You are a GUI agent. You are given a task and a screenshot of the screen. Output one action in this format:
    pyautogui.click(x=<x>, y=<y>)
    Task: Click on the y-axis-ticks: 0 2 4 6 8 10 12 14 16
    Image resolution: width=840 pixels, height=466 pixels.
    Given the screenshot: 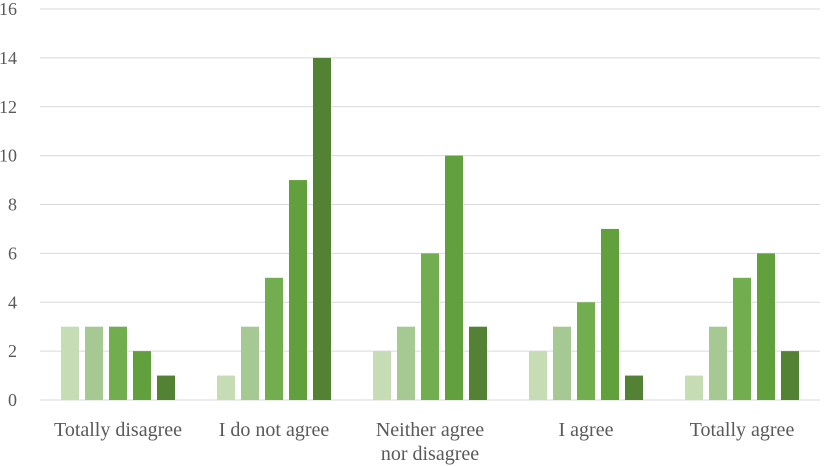 What is the action you would take?
    pyautogui.click(x=8, y=205)
    